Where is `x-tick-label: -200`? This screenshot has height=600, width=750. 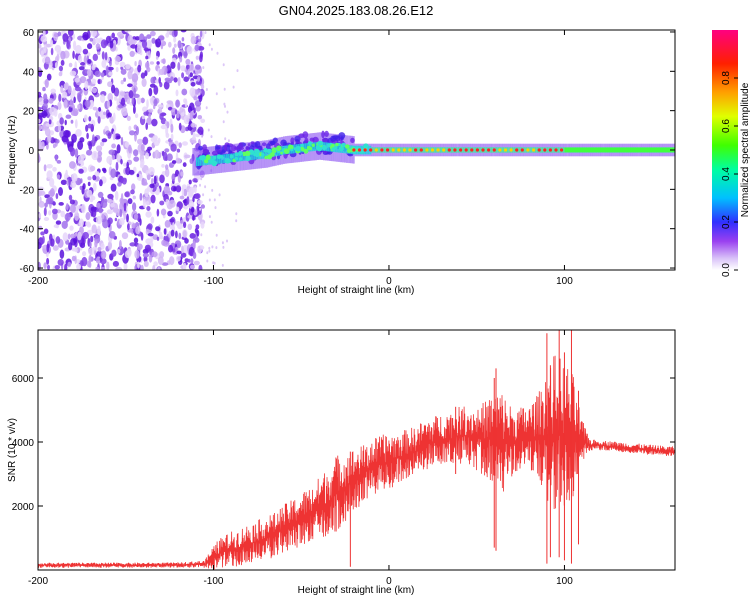 x-tick-label: -200 is located at coordinates (38, 281).